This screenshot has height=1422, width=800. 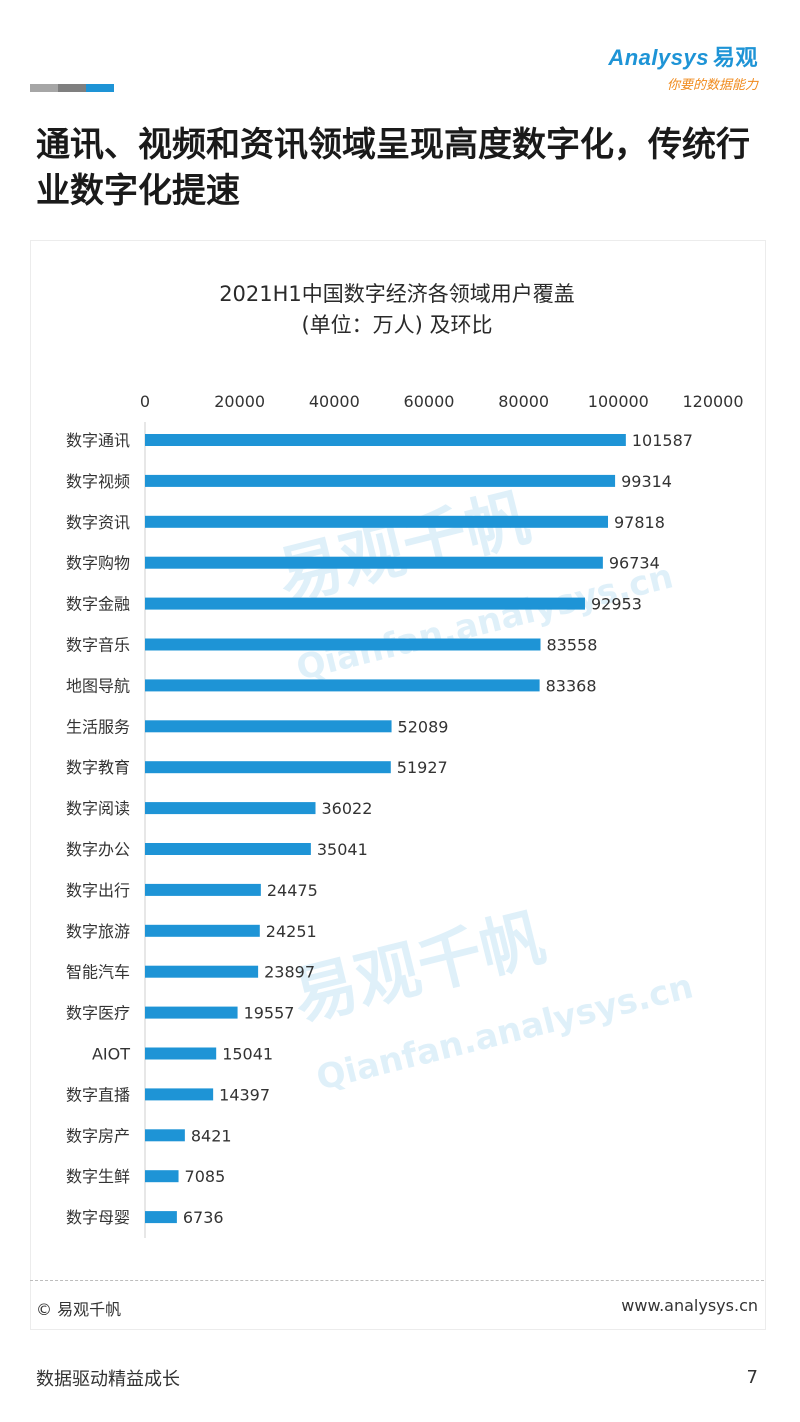 What do you see at coordinates (572, 645) in the screenshot?
I see `bar-value-label: 83558` at bounding box center [572, 645].